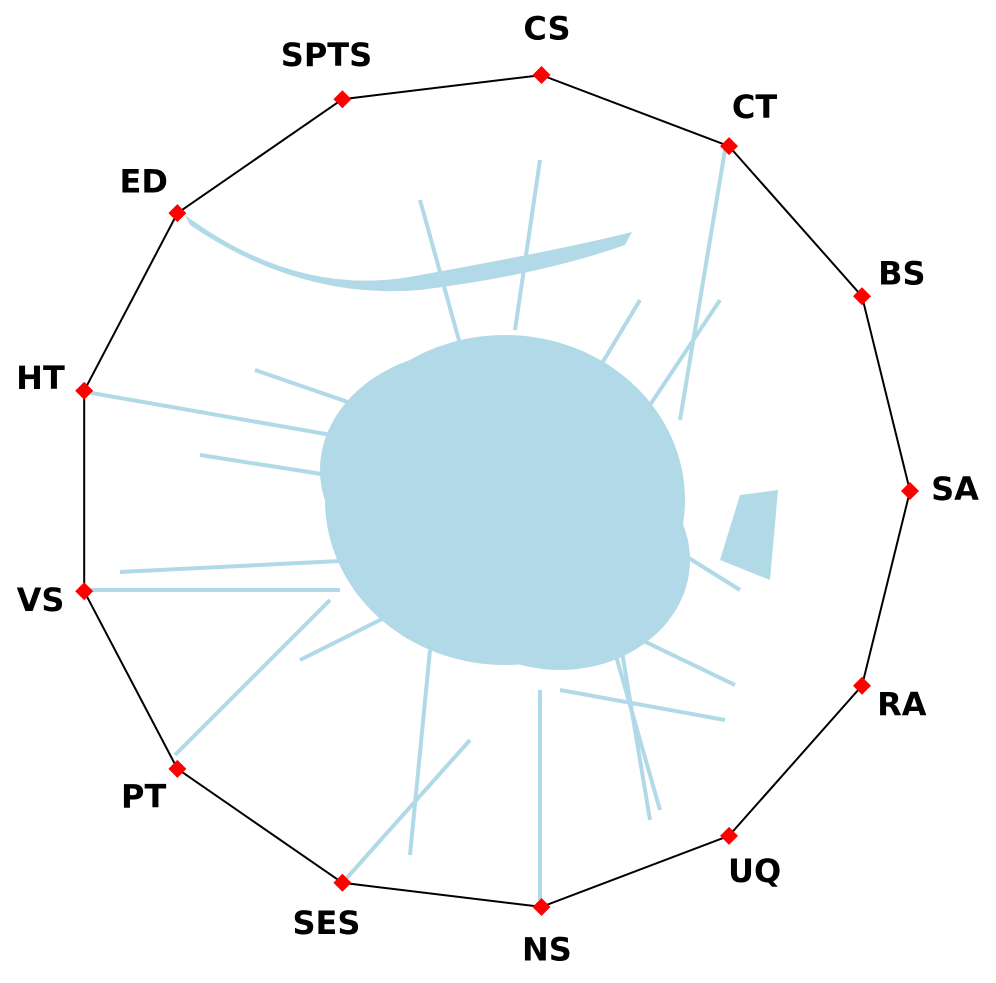 The image size is (996, 983). Describe the element at coordinates (754, 107) in the screenshot. I see `anchor-label: CT` at that location.